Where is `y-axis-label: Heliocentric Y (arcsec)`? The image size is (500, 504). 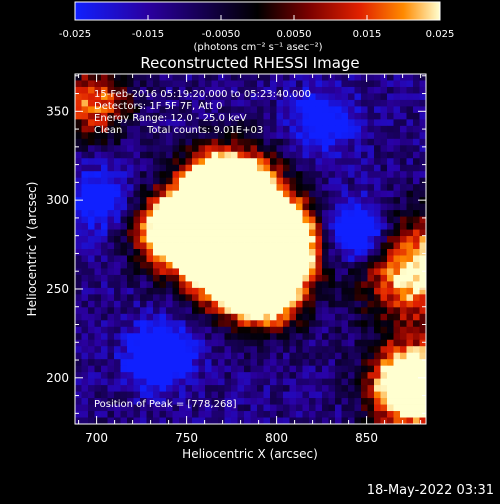
y-axis-label: Heliocentric Y (arcsec) is located at coordinates (32, 249).